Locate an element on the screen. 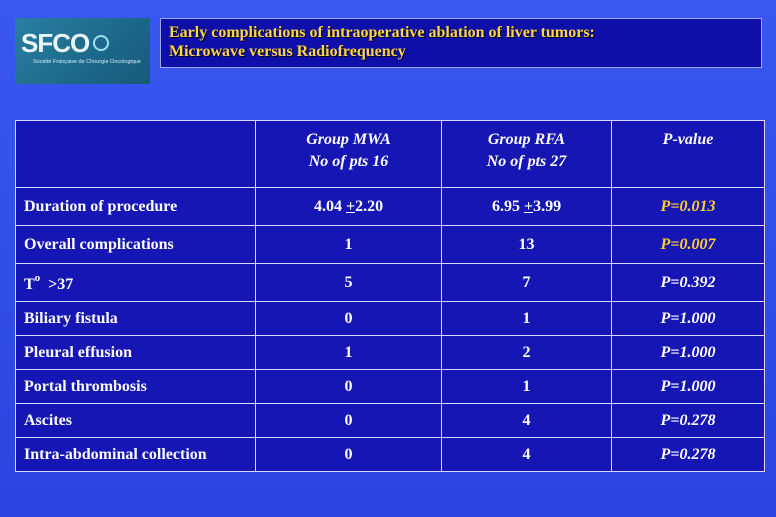  table-row: Pleural effusion 1 2 P=1.000 is located at coordinates (390, 352).